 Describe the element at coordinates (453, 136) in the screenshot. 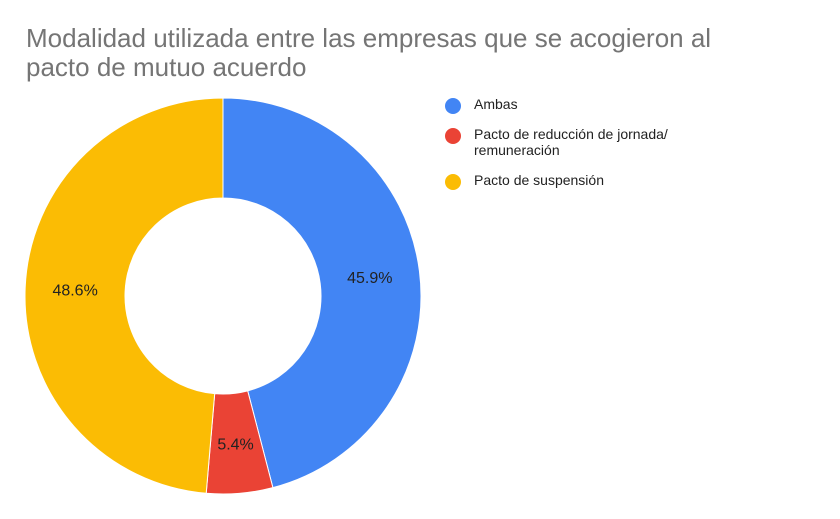

I see `legend-swatch-pacto-reduccion` at that location.